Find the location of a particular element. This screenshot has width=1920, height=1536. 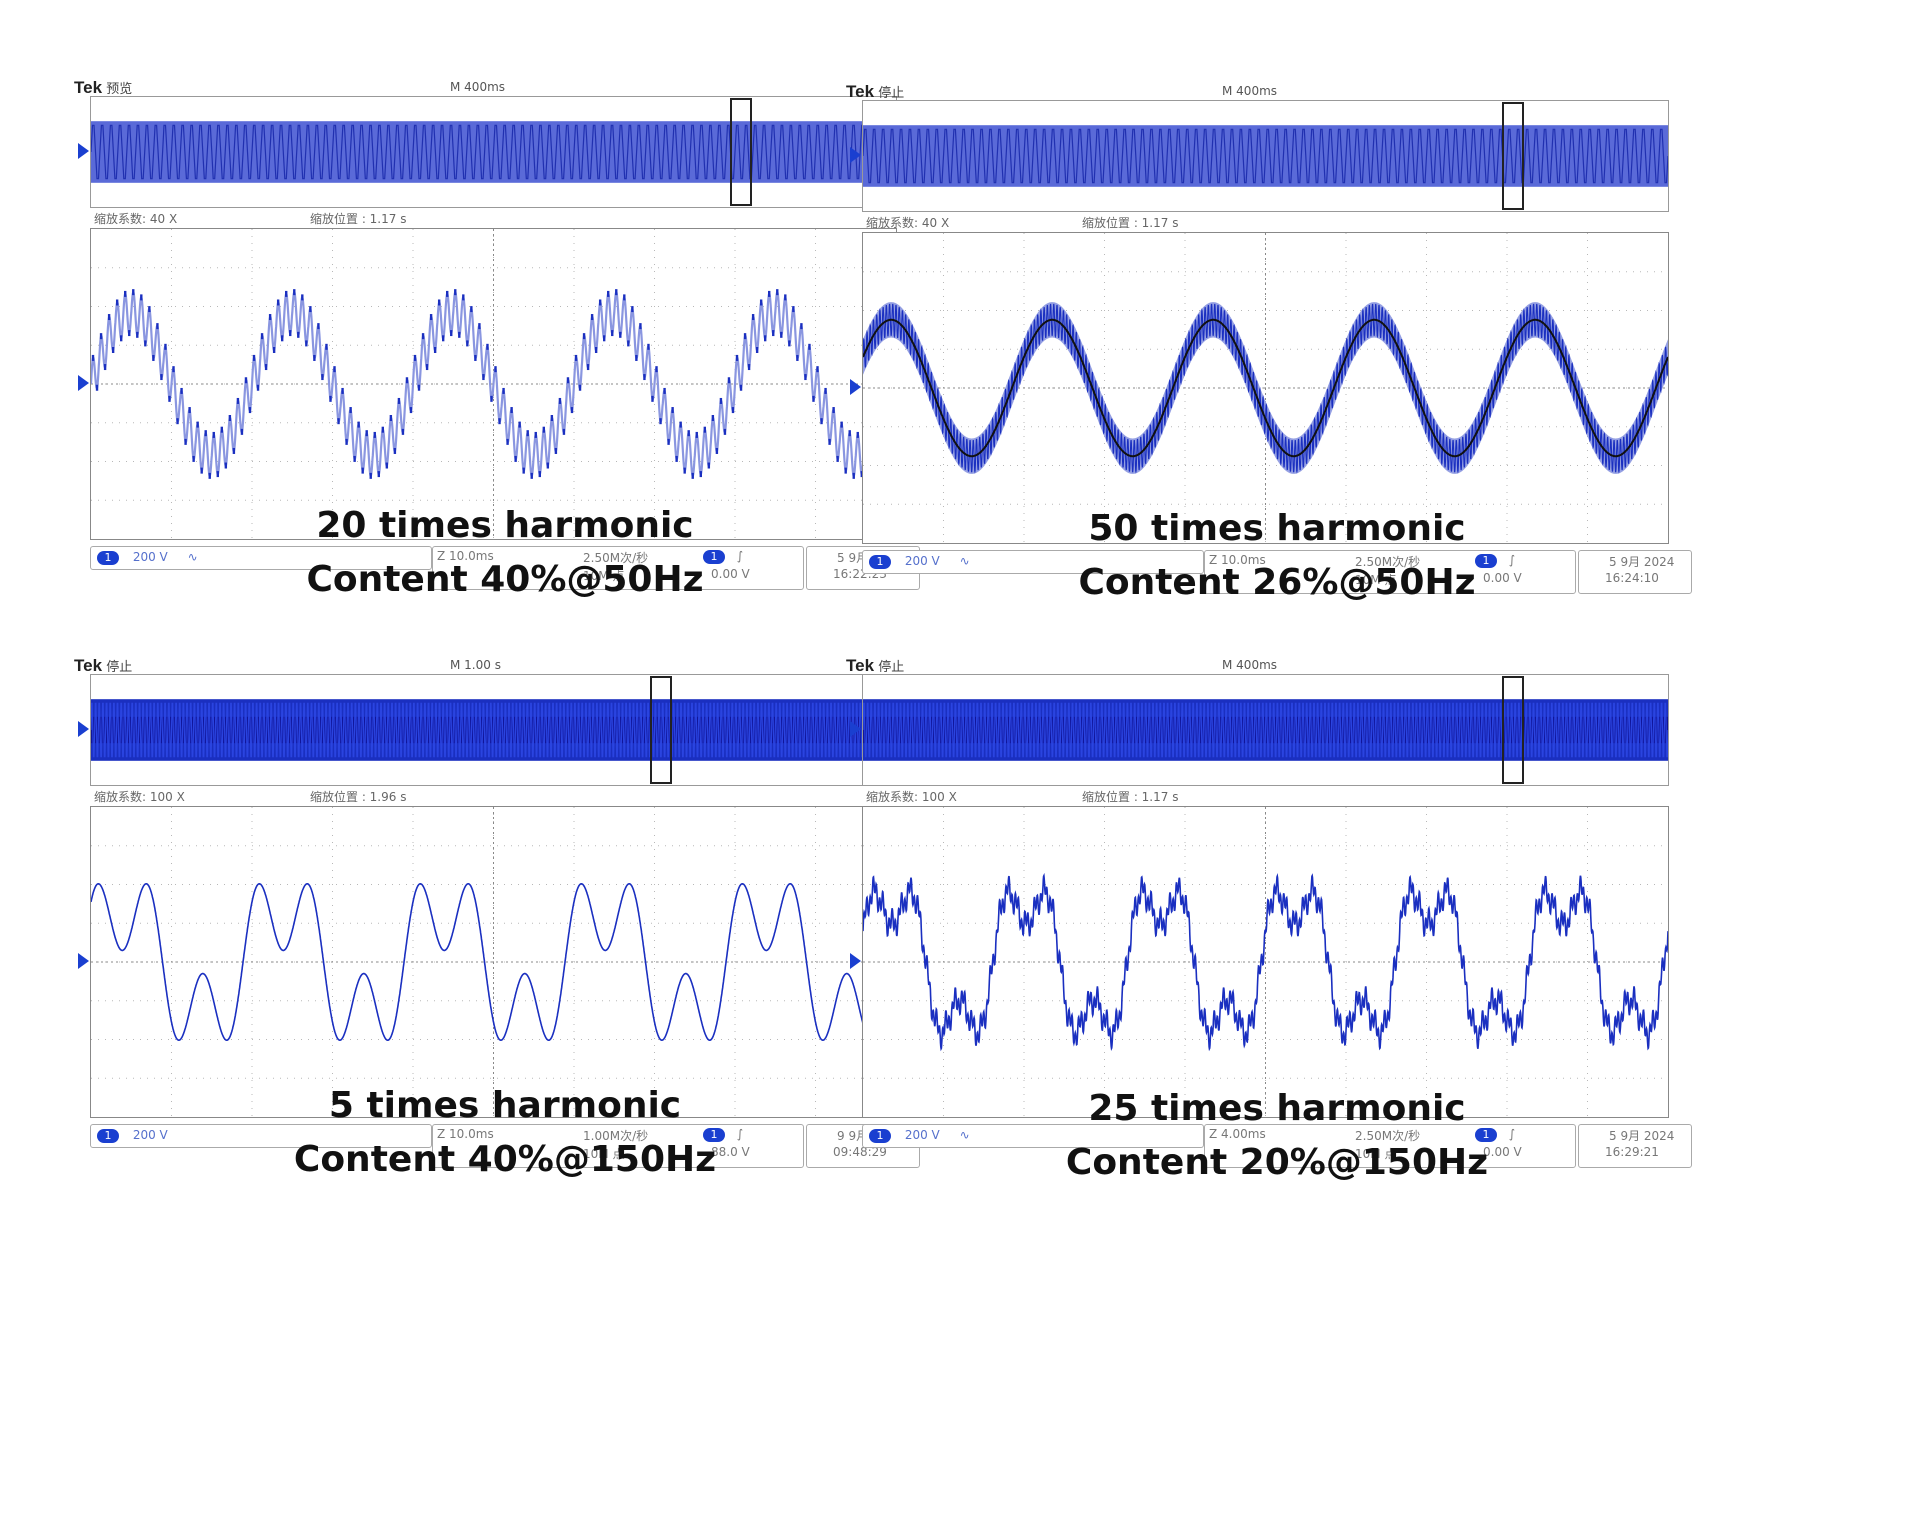

caption-content: Content 40%@150Hz is located at coordinates (505, 1159).